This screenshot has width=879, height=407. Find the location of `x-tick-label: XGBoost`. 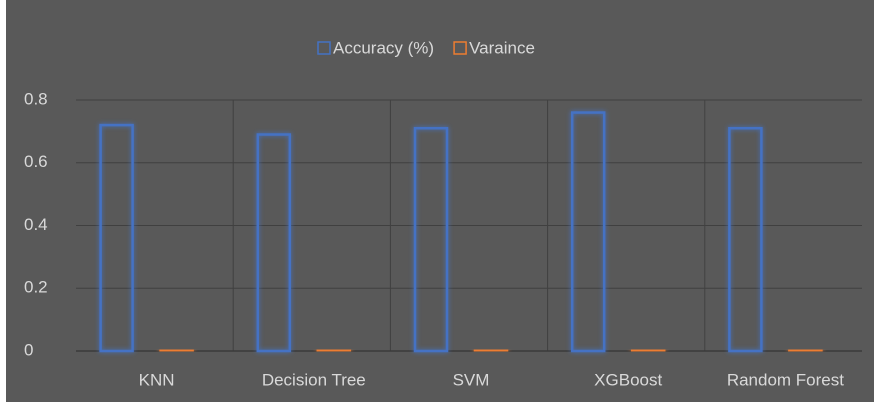

x-tick-label: XGBoost is located at coordinates (628, 379).